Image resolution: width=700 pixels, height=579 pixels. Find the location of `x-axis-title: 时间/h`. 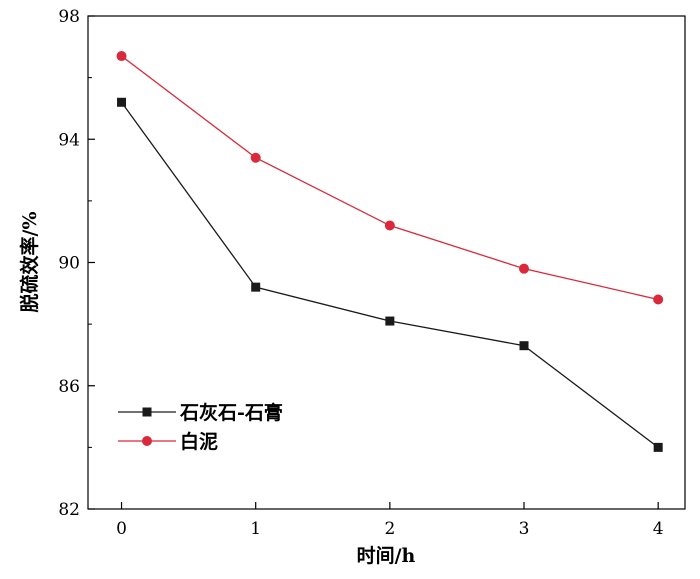

x-axis-title: 时间/h is located at coordinates (386, 556).